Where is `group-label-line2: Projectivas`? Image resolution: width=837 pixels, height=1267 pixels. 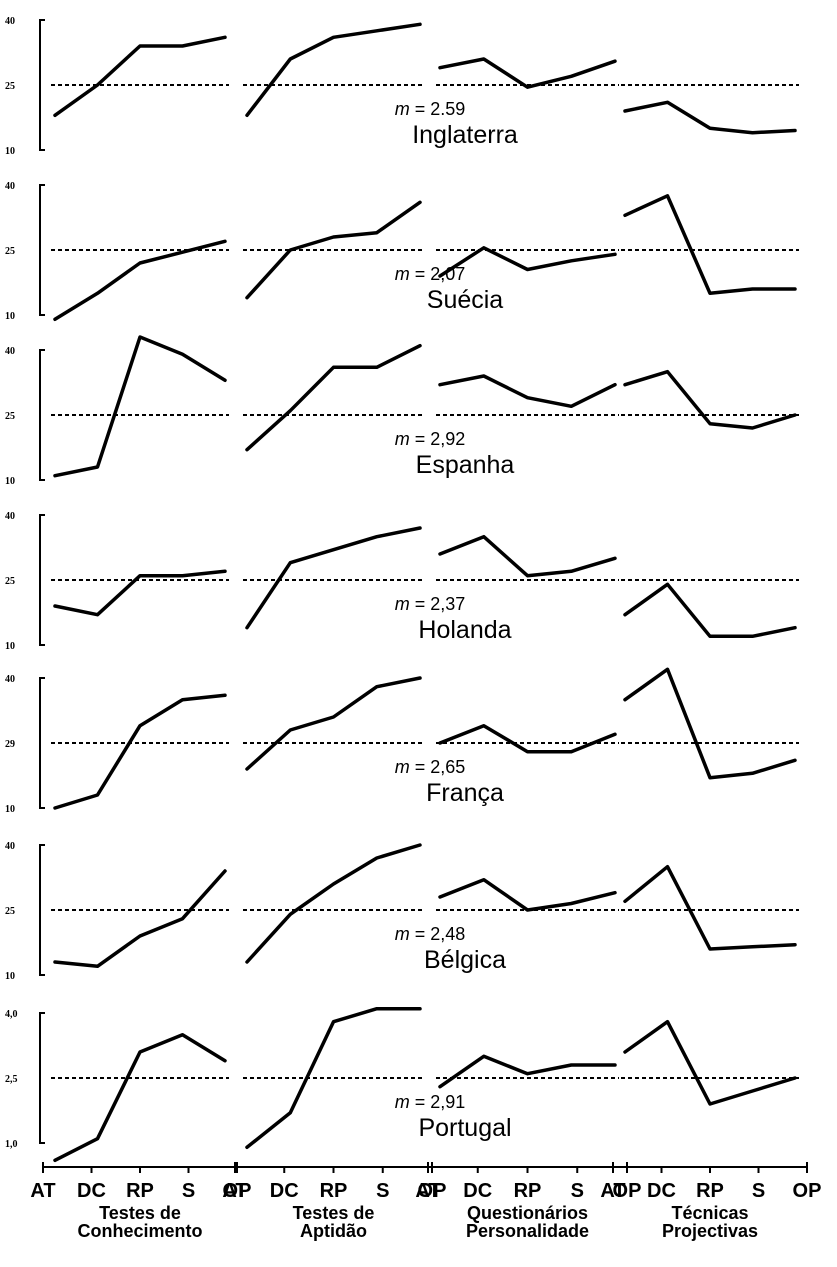 group-label-line2: Projectivas is located at coordinates (710, 1231).